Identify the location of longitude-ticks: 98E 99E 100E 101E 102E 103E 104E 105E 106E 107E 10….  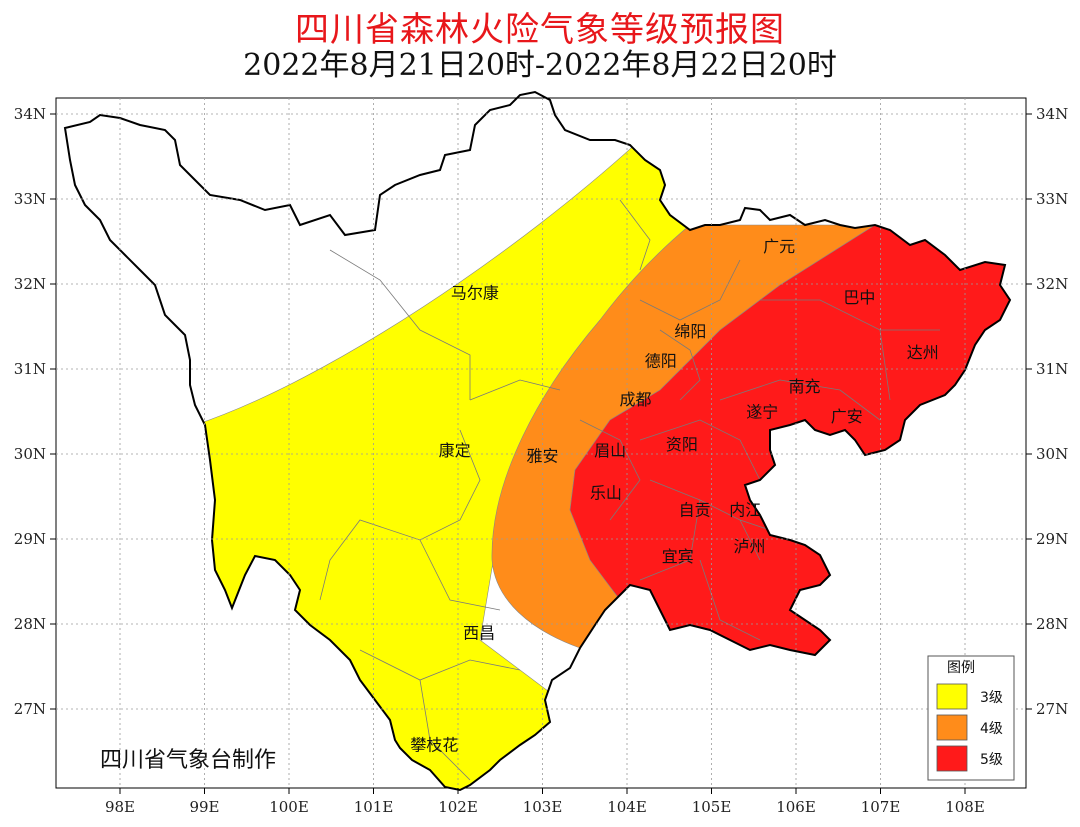
(545, 802).